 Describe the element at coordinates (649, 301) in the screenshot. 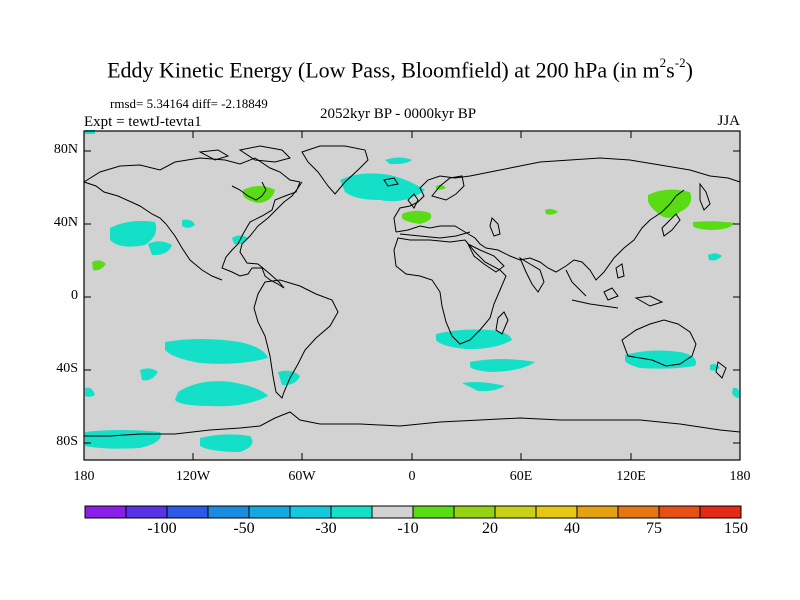

I see `coastline-new-guinea` at that location.